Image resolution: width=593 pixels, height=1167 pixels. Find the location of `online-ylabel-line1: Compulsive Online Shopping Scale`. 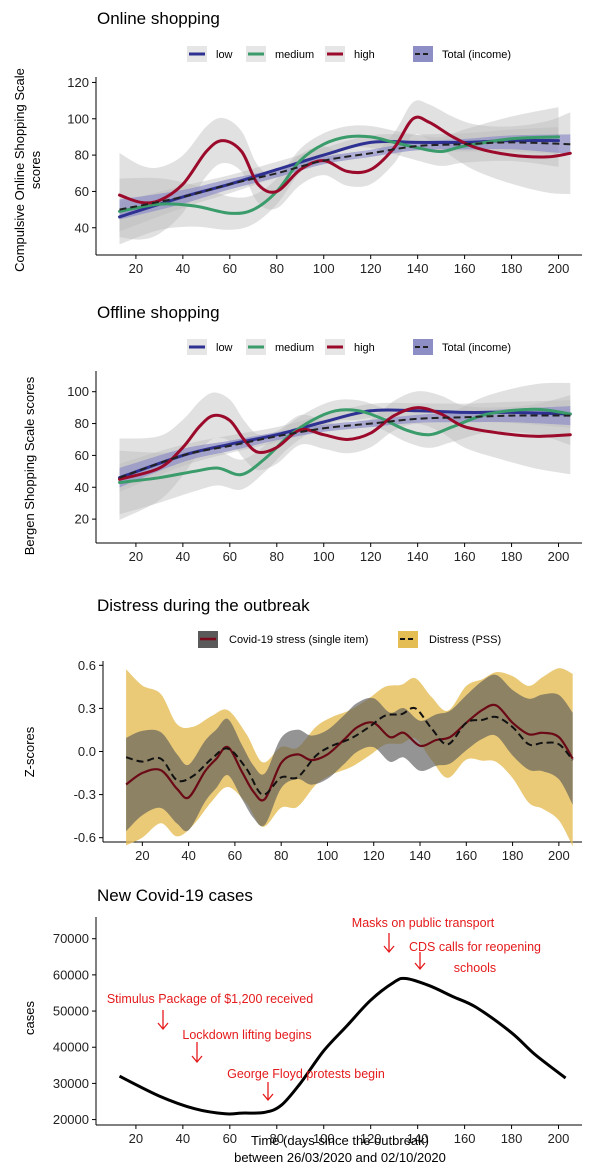

online-ylabel-line1: Compulsive Online Shopping Scale is located at coordinates (19, 170).